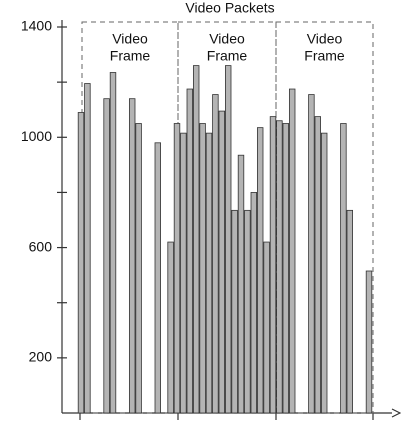 The image size is (401, 423). I want to click on y-tick-label: 1400, so click(36, 26).